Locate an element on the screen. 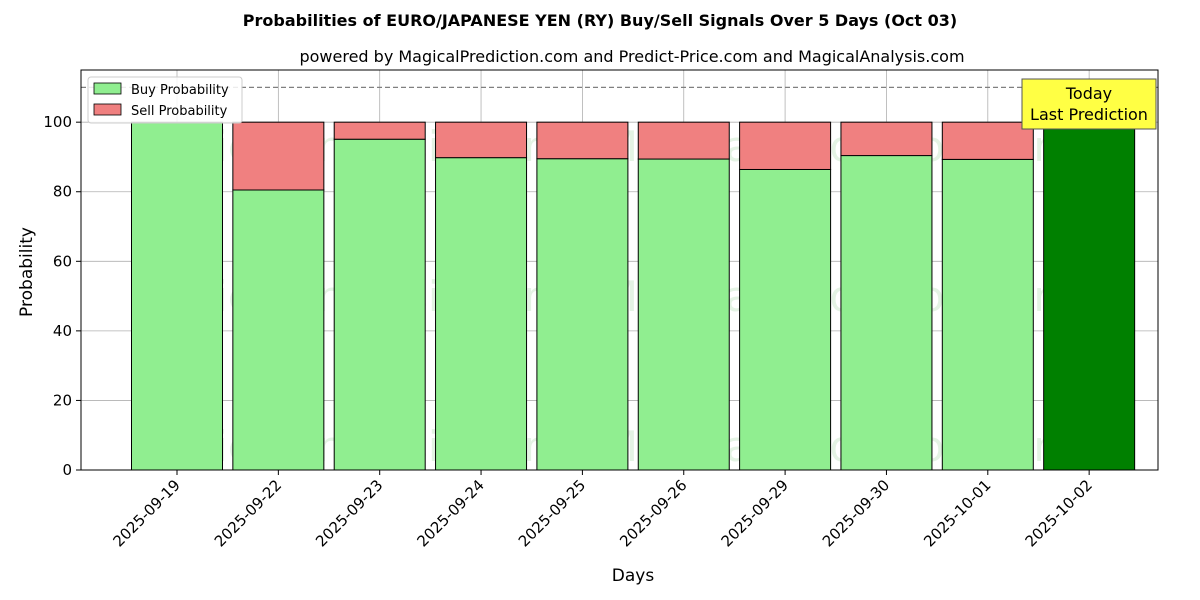  legend-sell-label: Sell Probability is located at coordinates (179, 111).